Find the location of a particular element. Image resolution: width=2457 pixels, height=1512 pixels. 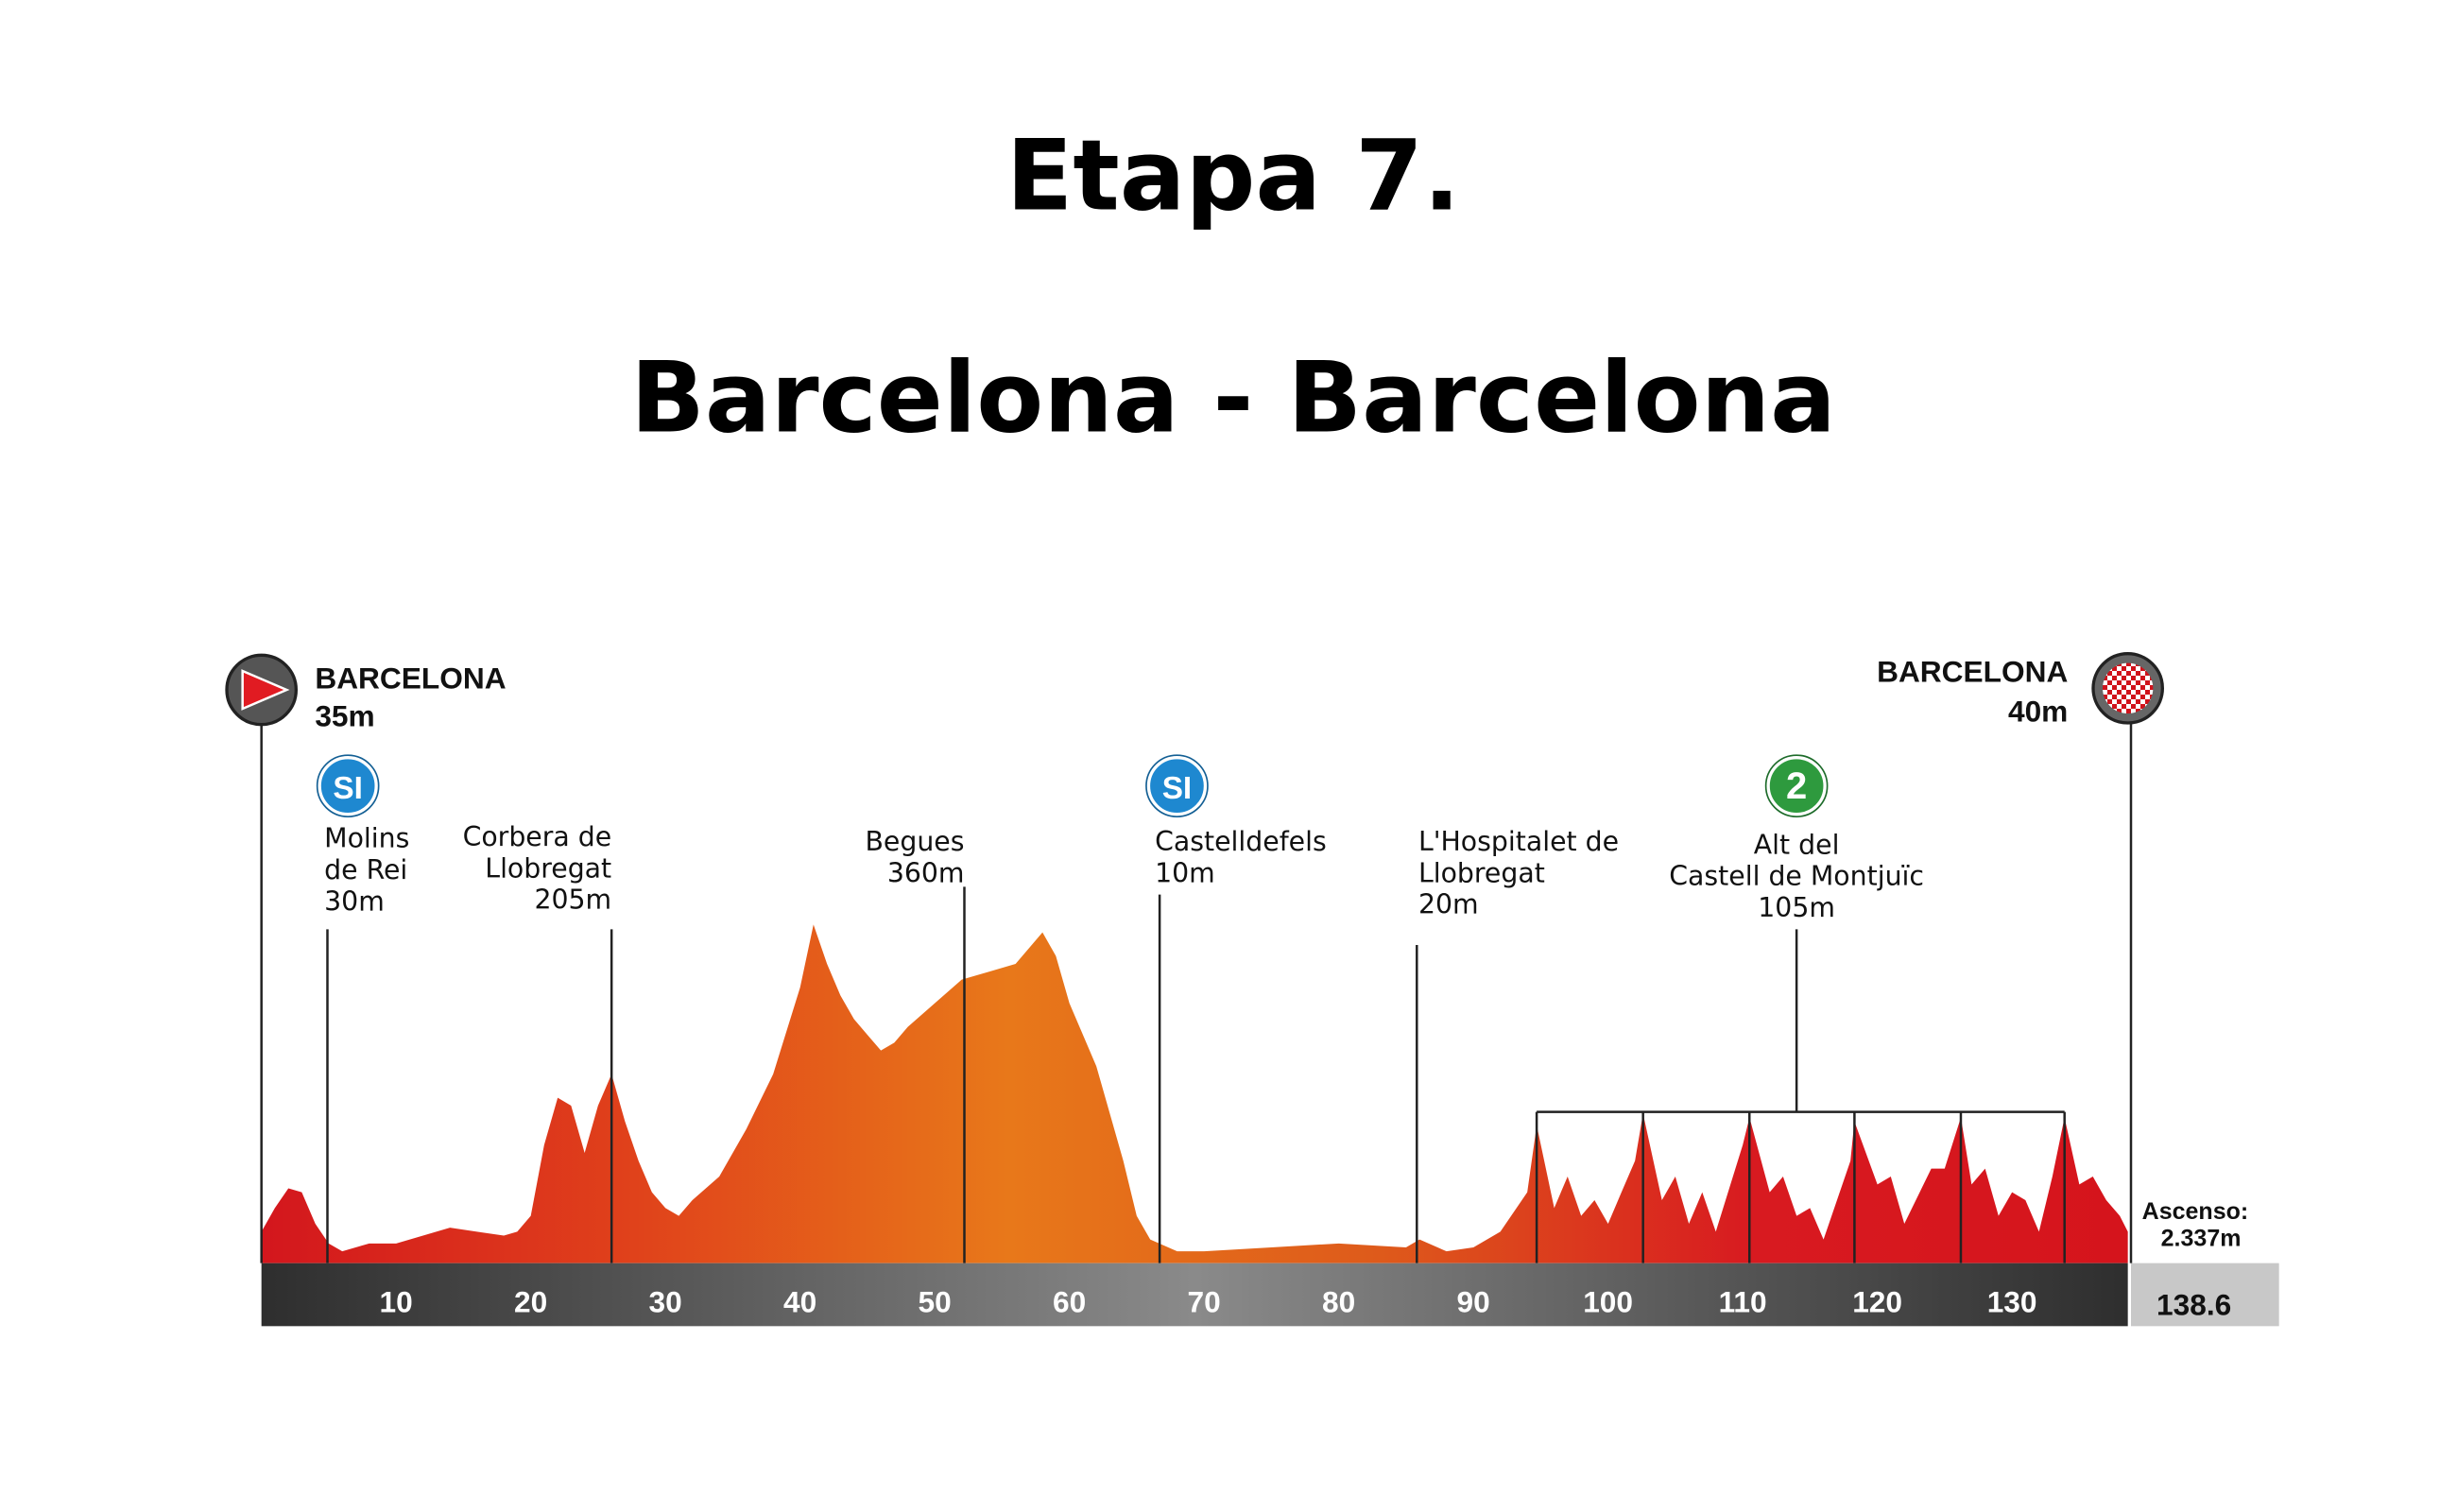

waypoint-icon-text: 2 is located at coordinates (1796, 786).